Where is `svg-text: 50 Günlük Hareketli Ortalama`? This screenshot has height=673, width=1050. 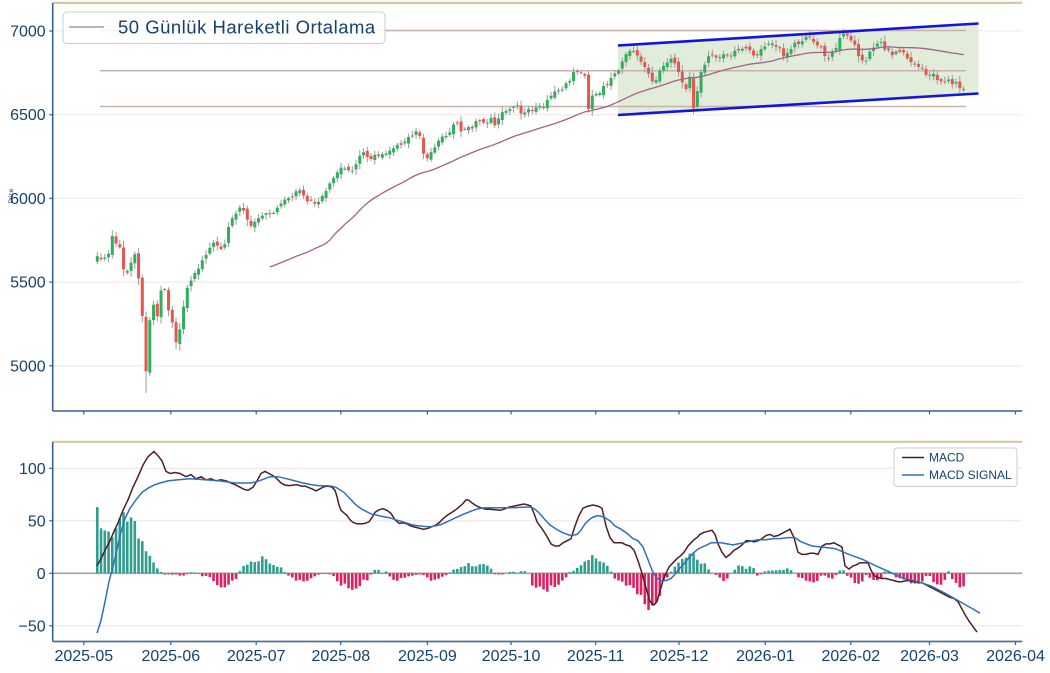
svg-text: 50 Günlük Hareketli Ortalama is located at coordinates (247, 27).